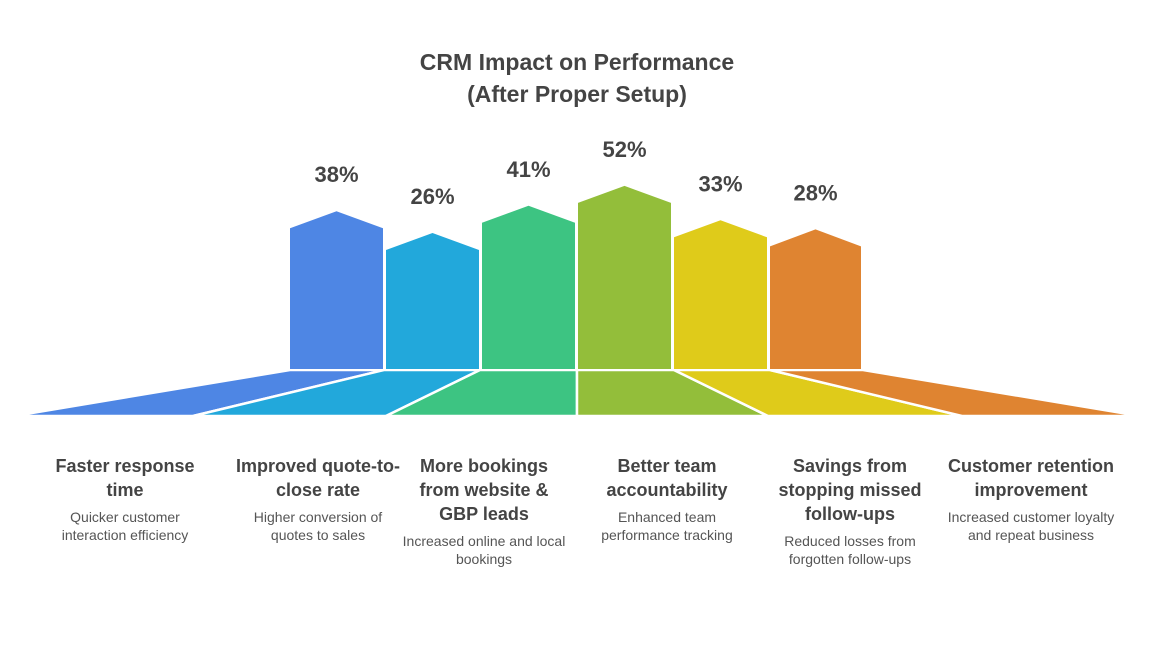  What do you see at coordinates (125, 478) in the screenshot?
I see `category-heading: Faster response time` at bounding box center [125, 478].